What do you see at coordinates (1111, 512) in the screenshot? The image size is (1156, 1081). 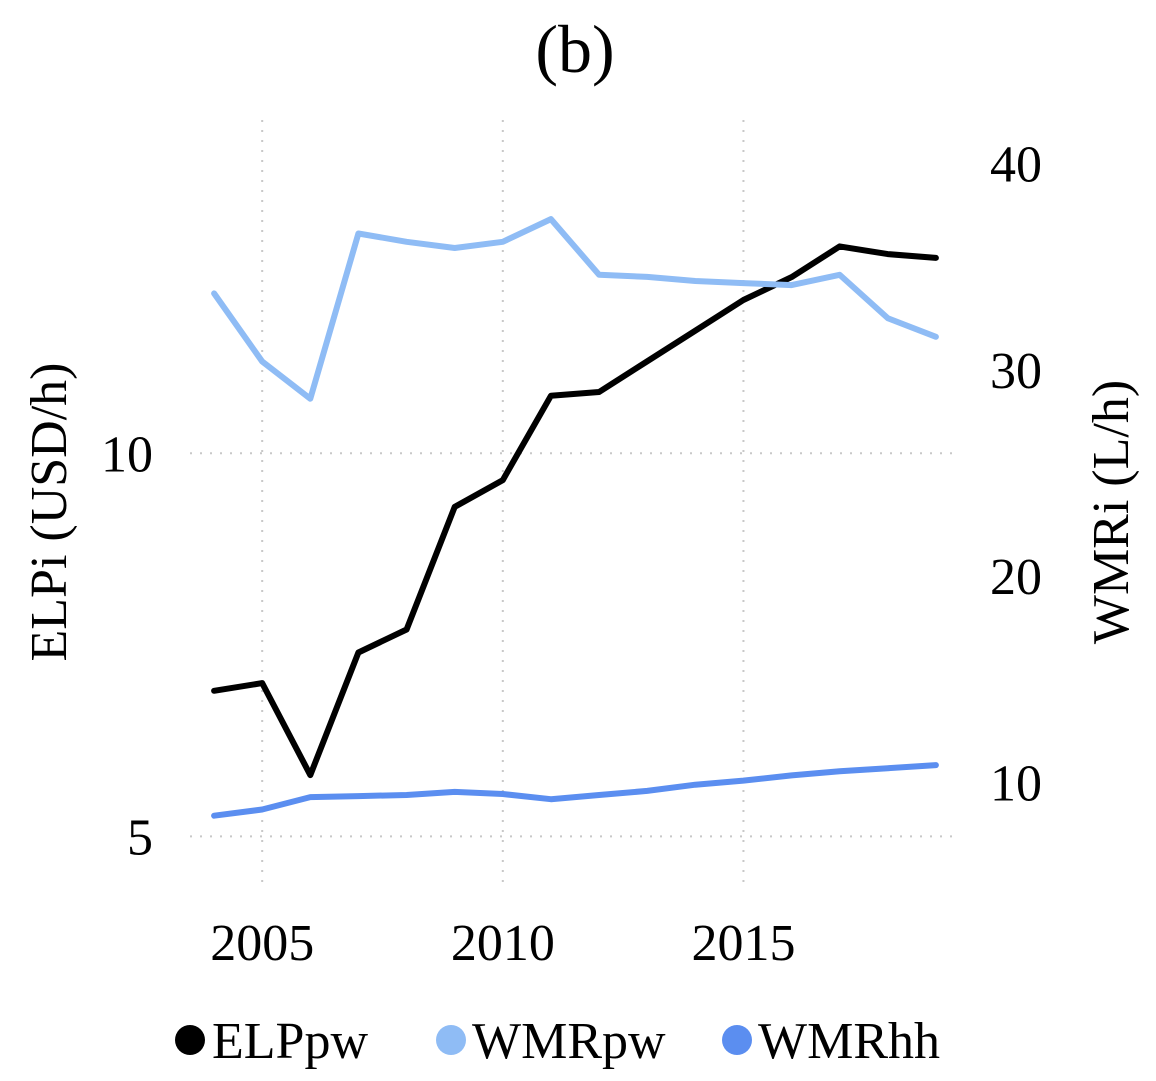 I see `right-axis-label: WMRi (L/h)` at bounding box center [1111, 512].